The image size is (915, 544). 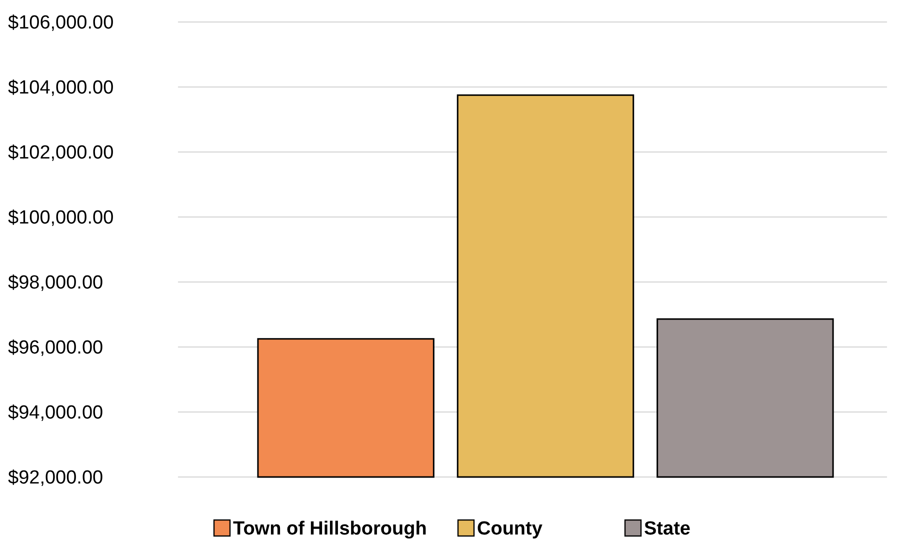 What do you see at coordinates (56, 413) in the screenshot?
I see `y-tick-label: $94,000.00` at bounding box center [56, 413].